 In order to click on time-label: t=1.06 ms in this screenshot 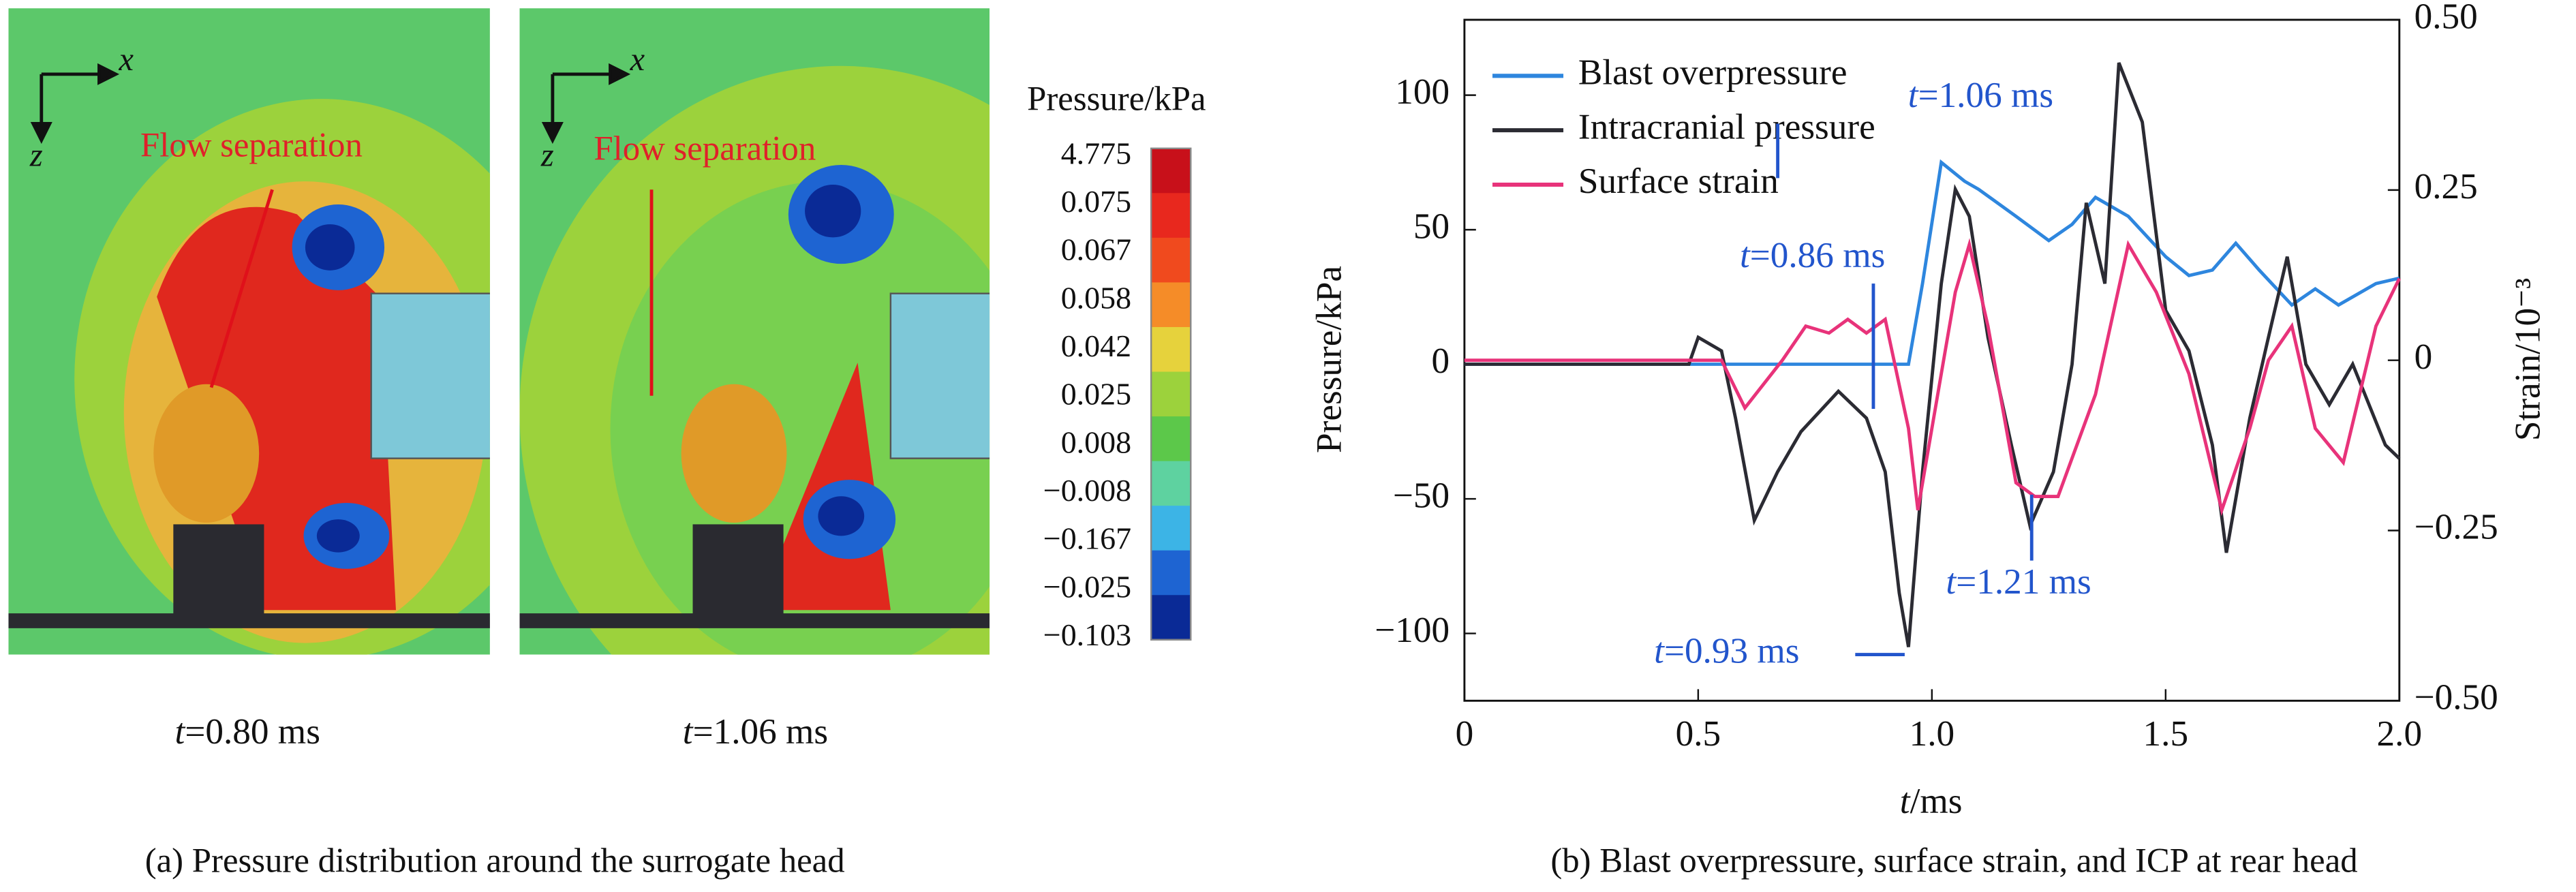, I will do `click(756, 731)`.